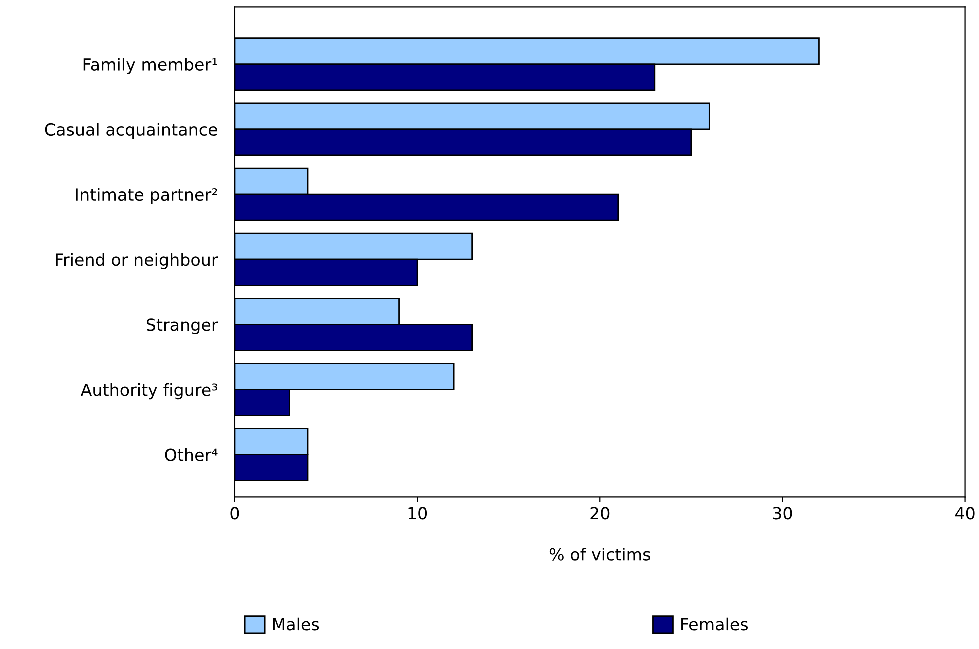 Image resolution: width=979 pixels, height=649 pixels. What do you see at coordinates (782, 513) in the screenshot?
I see `x-tick-label: 30` at bounding box center [782, 513].